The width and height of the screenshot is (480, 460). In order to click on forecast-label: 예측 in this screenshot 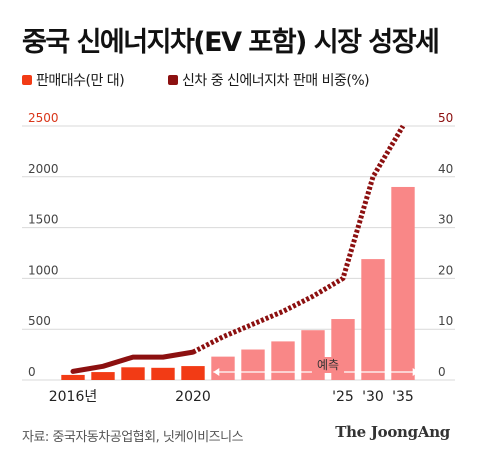, I will do `click(328, 365)`.